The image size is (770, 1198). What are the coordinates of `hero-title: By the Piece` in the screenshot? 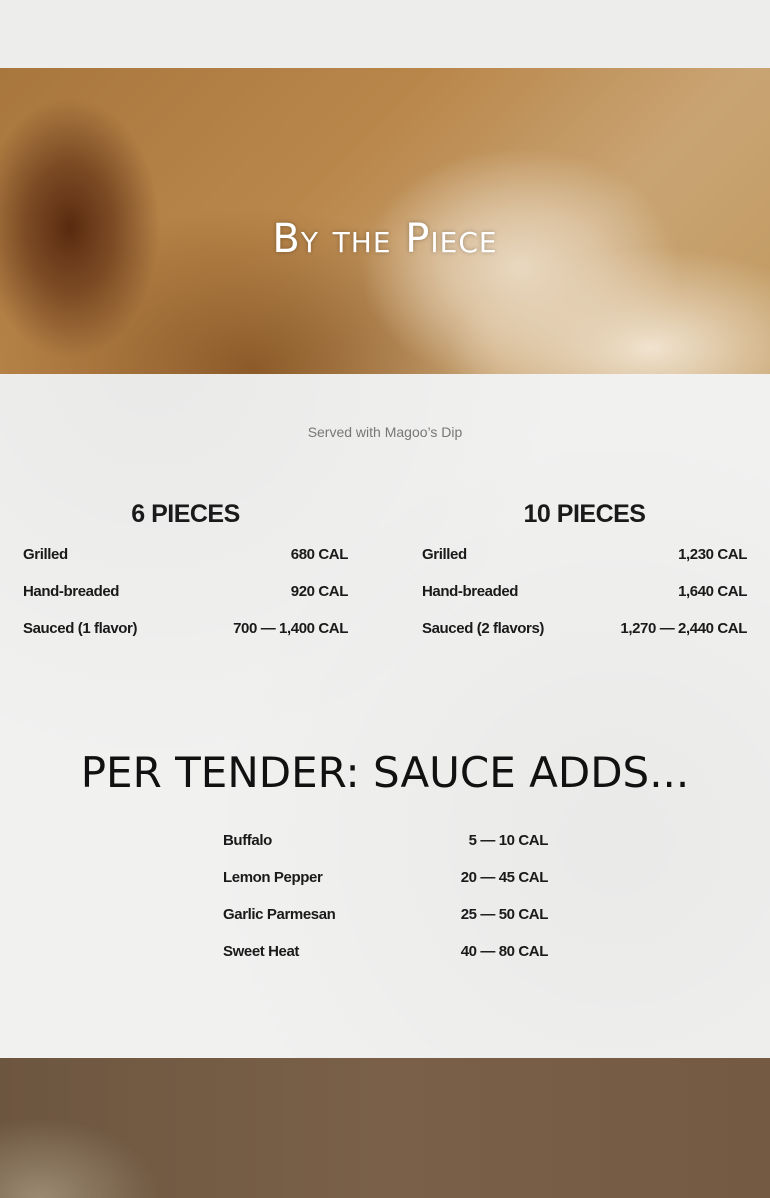 It's located at (385, 239).